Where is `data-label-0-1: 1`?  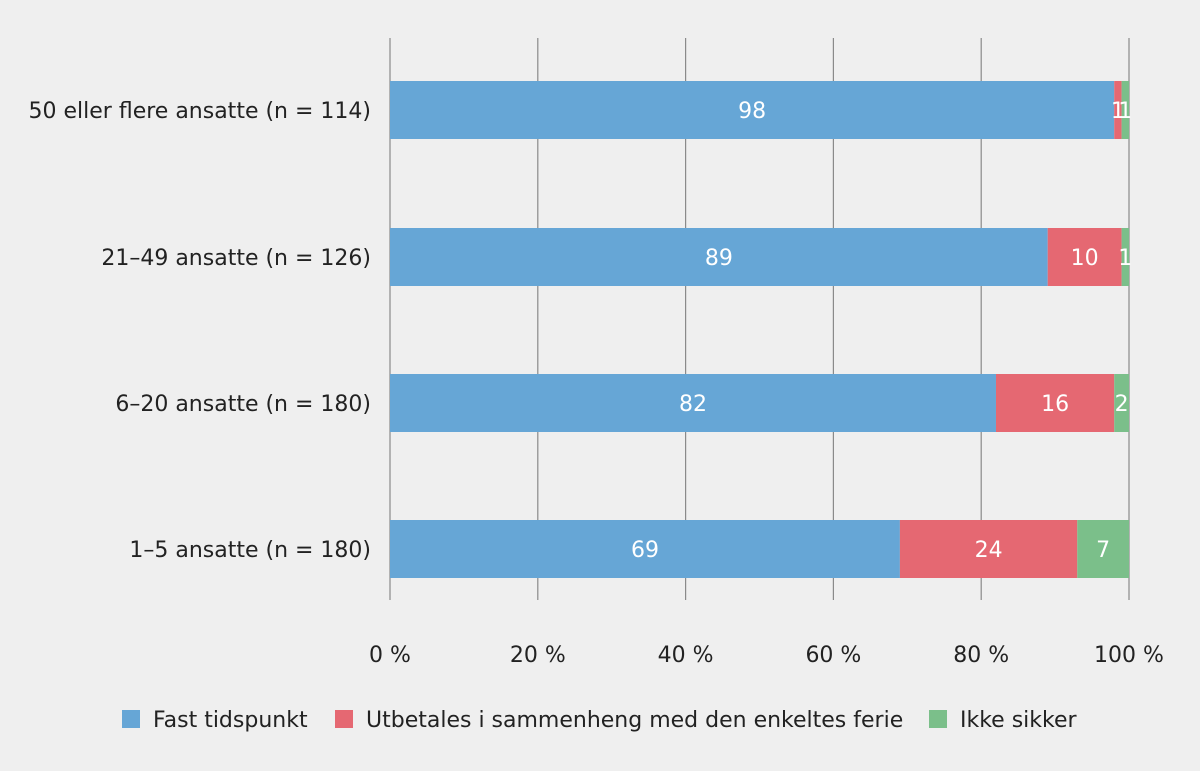 data-label-0-1: 1 is located at coordinates (1118, 111).